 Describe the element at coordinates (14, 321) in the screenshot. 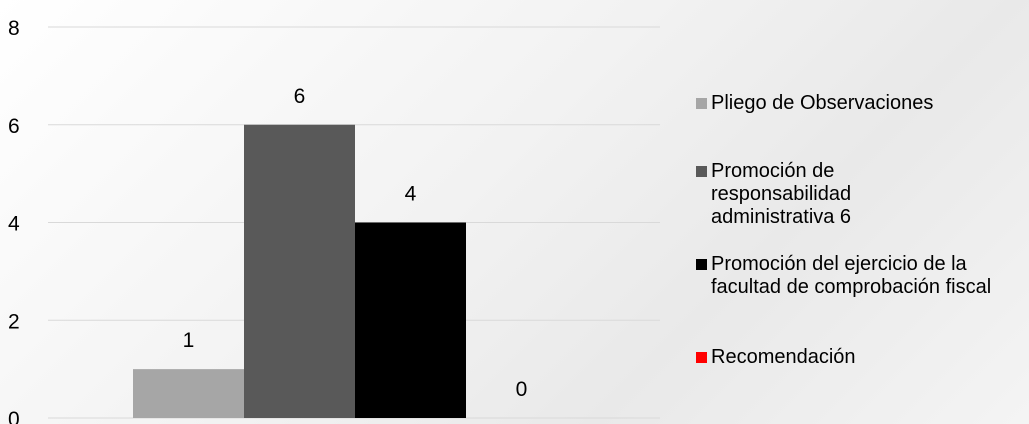

I see `y-tick-label: 2` at that location.